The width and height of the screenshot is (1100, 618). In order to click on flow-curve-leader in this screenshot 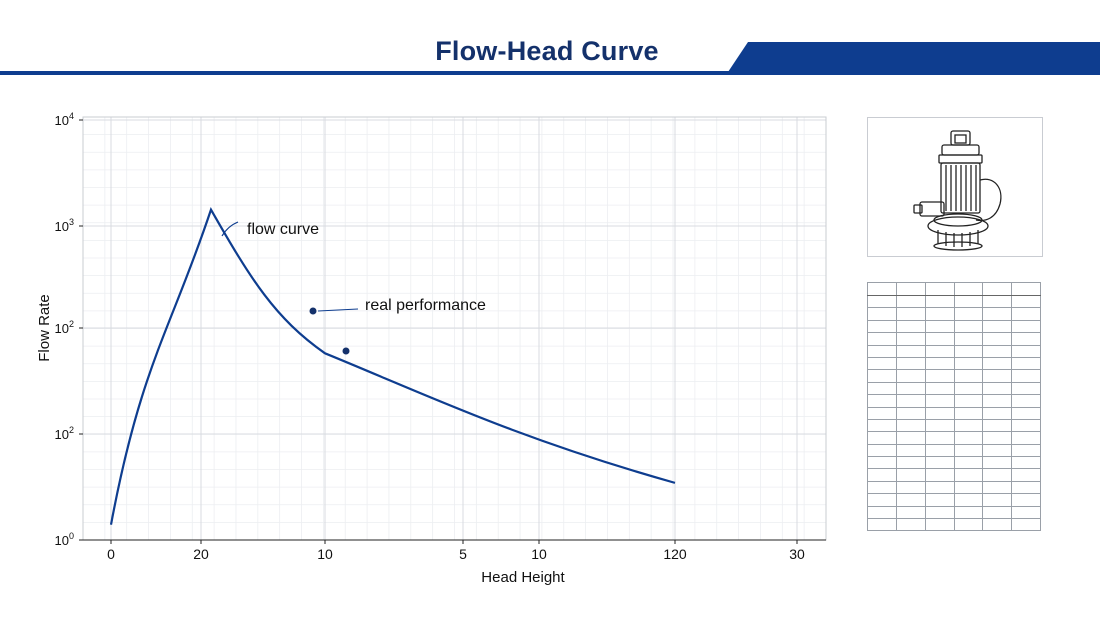, I will do `click(230, 229)`.